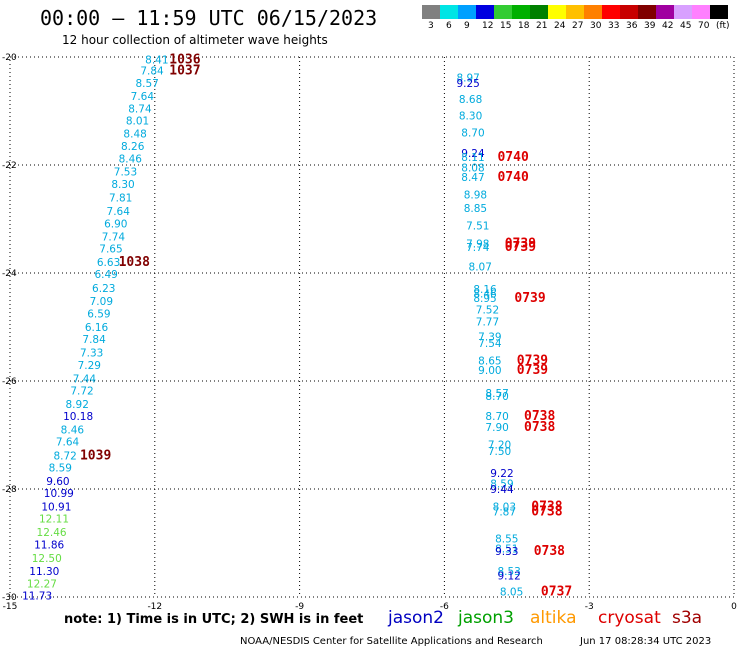 This screenshot has height=650, width=740. I want to click on wave-height-label: 6.23, so click(103, 289).